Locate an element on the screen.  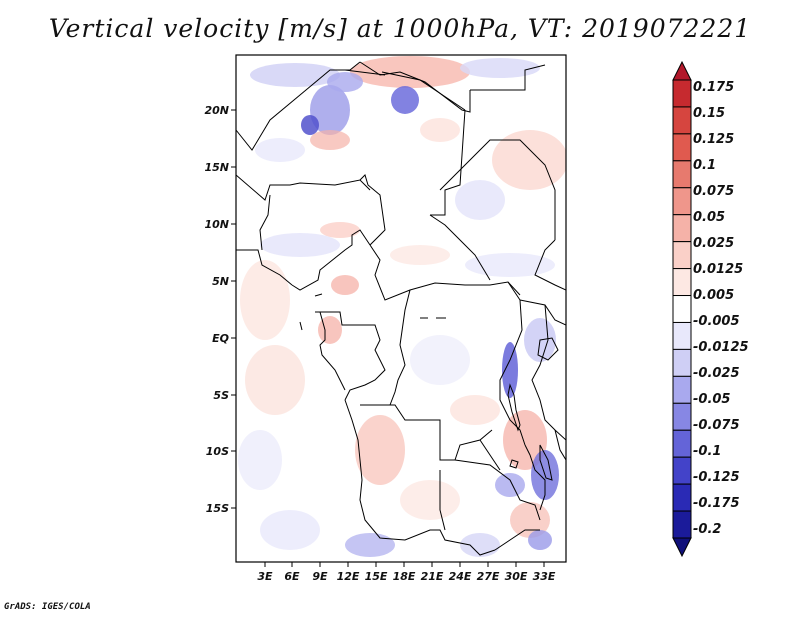
colorbar-label: -0.075 is located at coordinates (716, 425).